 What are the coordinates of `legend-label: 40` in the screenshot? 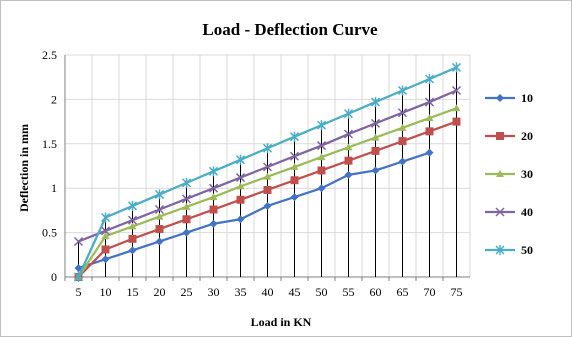 It's located at (527, 212).